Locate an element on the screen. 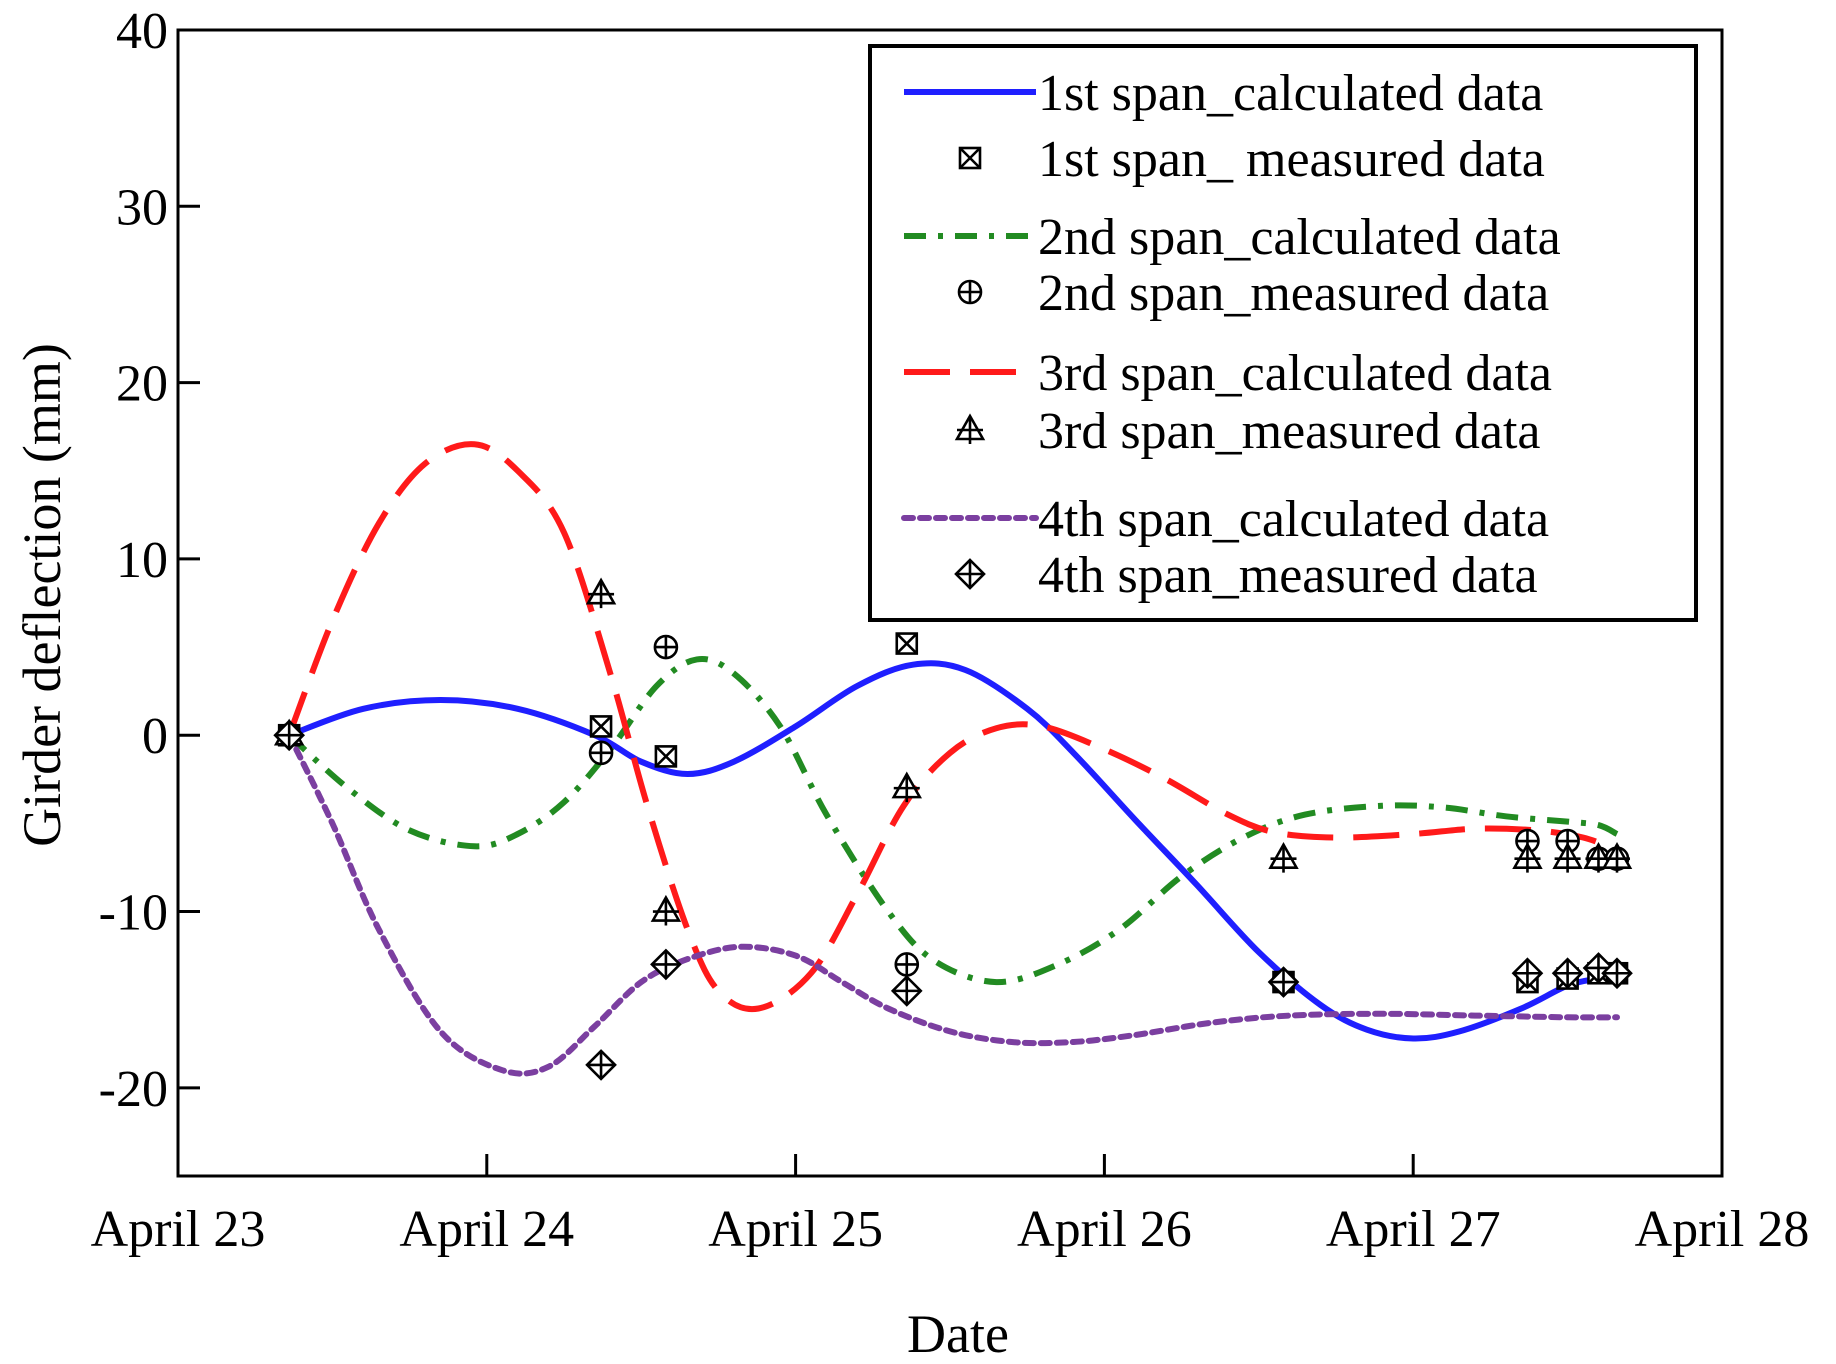  y-tick-label: 0 is located at coordinates (155, 736).